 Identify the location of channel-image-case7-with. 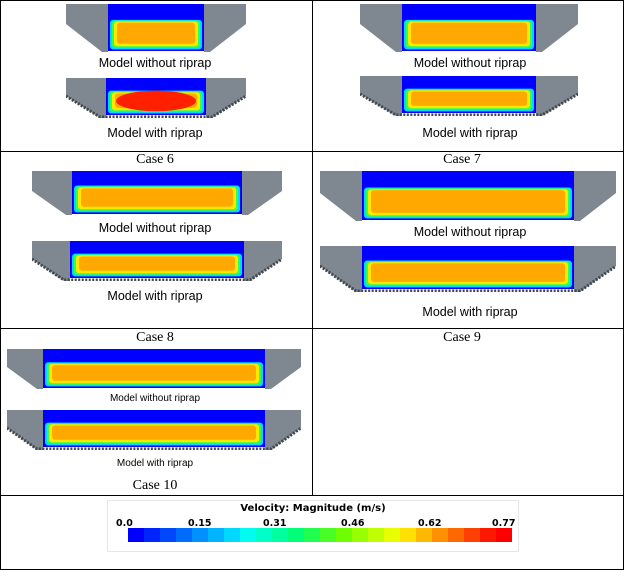
(469, 96).